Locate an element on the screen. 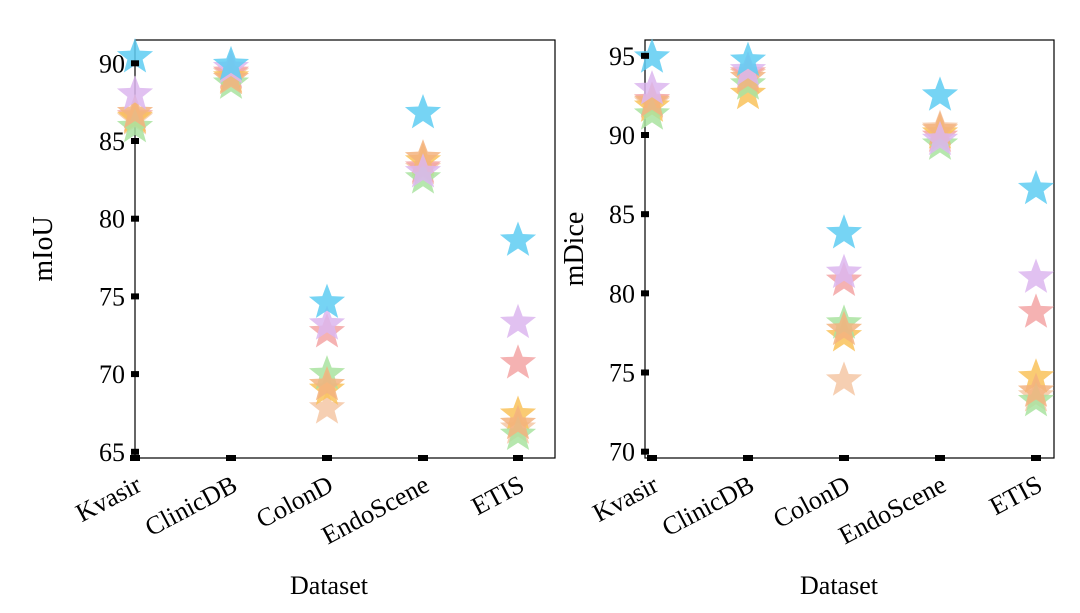 This screenshot has width=1080, height=613. miou-star-s5-ETIS is located at coordinates (518, 422).